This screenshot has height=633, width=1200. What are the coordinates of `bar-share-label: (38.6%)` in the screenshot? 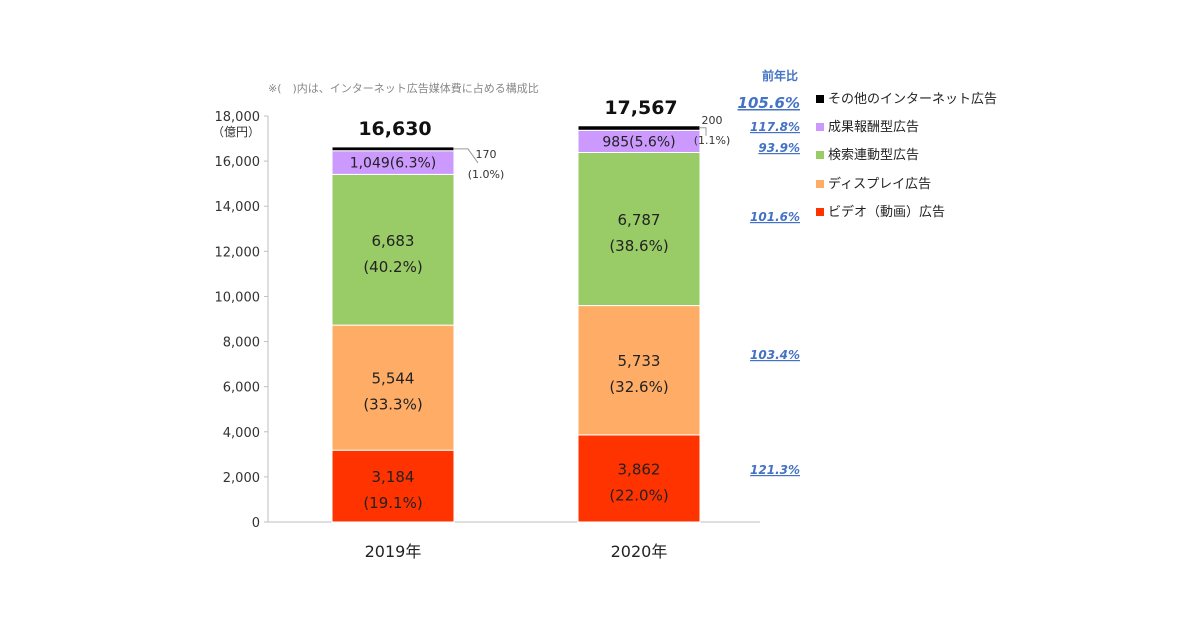 It's located at (638, 246).